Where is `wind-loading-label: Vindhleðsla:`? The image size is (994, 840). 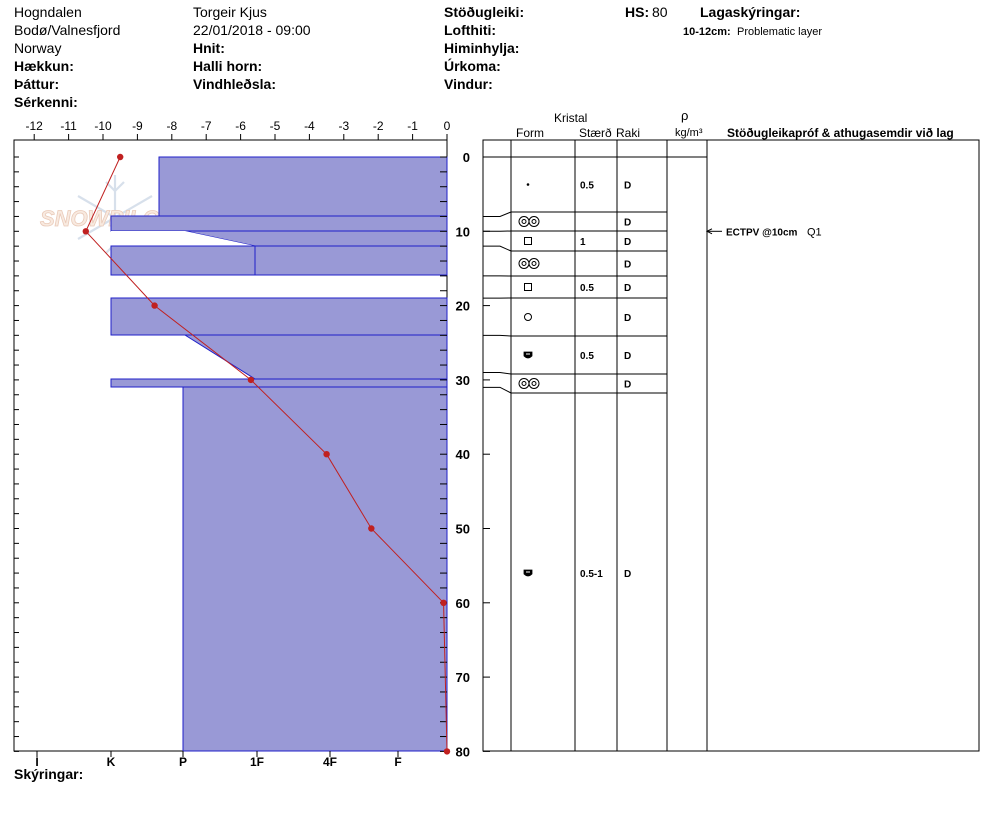
wind-loading-label: Vindhleðsla: is located at coordinates (234, 84).